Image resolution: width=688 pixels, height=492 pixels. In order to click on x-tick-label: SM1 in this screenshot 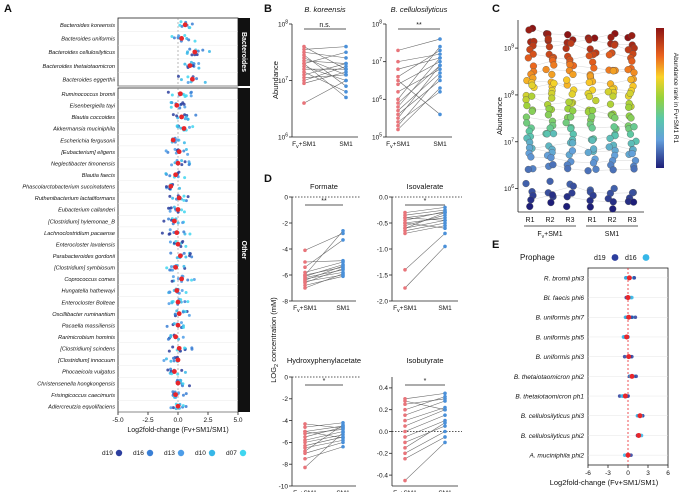, I will do `click(343, 308)`.